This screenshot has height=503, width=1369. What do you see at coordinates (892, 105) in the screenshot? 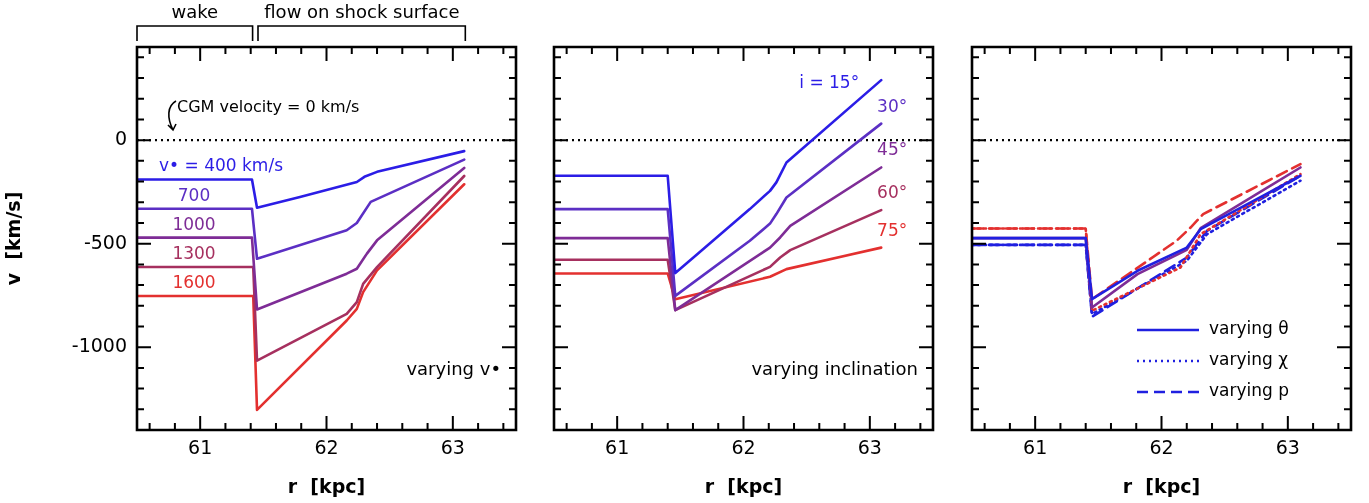
I see `series-label: 30°` at bounding box center [892, 105].